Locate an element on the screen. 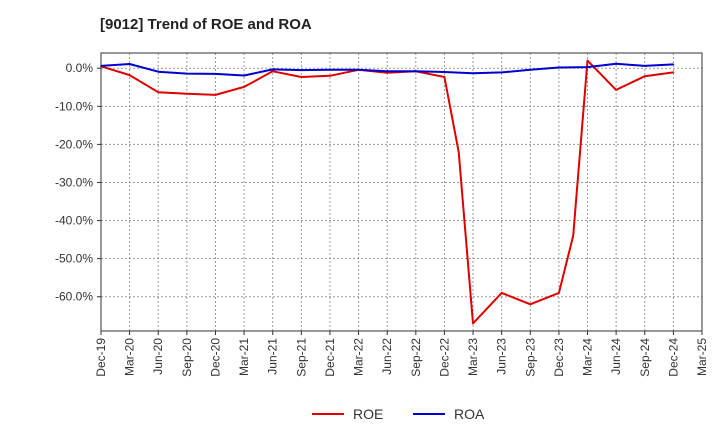  y-tick-label: -30.0% is located at coordinates (74, 182).